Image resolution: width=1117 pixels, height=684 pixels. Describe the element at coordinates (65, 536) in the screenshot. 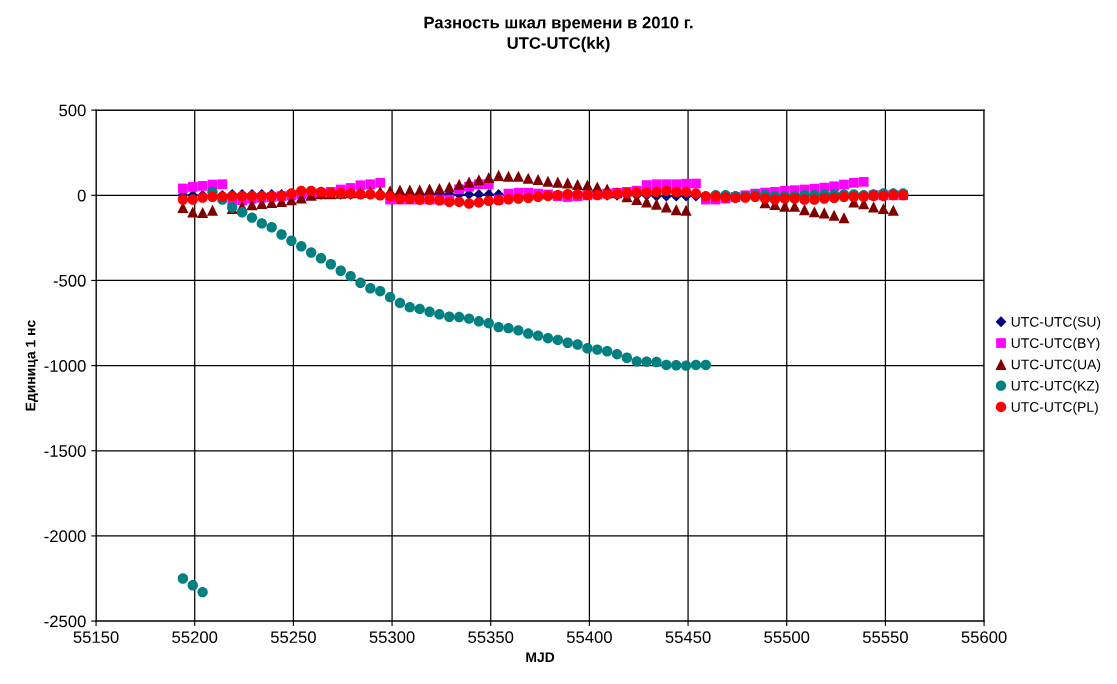

I see `y-tick-label: -2000` at that location.